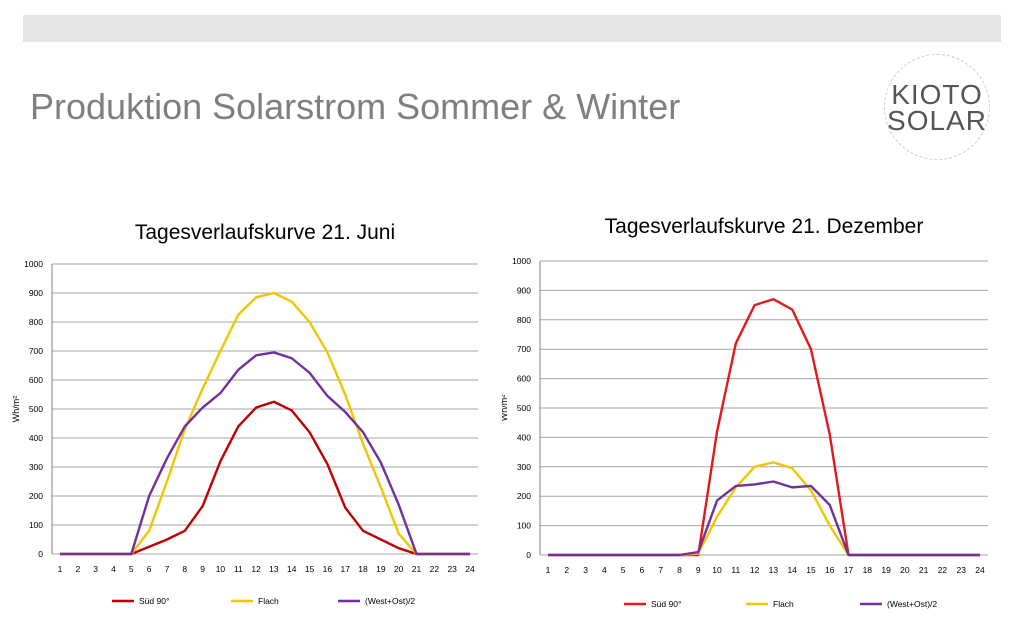 This screenshot has width=1024, height=630. Describe the element at coordinates (937, 94) in the screenshot. I see `logo-text-line1: KIOTO` at that location.